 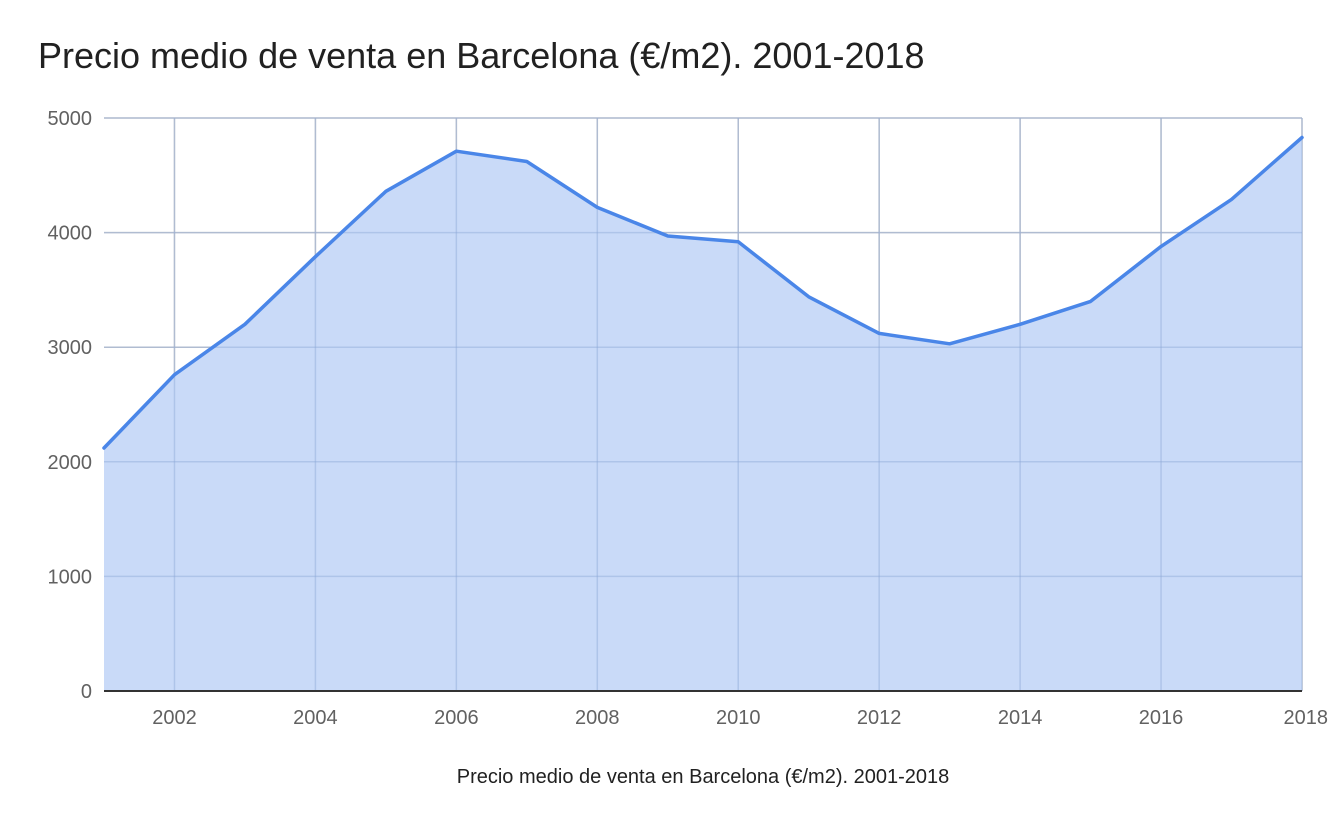 I want to click on x-tick-label-2010: 2010, so click(x=738, y=718).